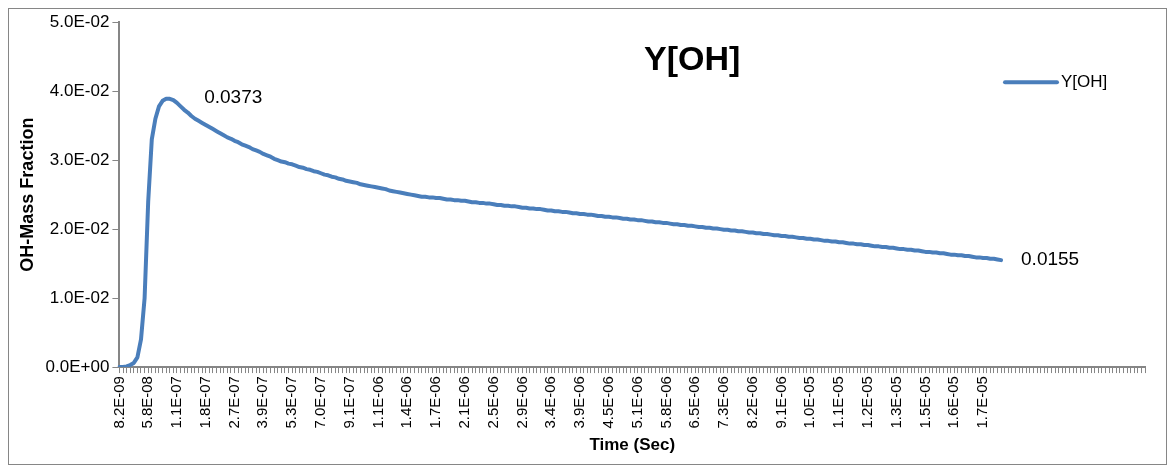 This screenshot has height=473, width=1175. What do you see at coordinates (79, 90) in the screenshot?
I see `y-tick-label: 4.0E-02` at bounding box center [79, 90].